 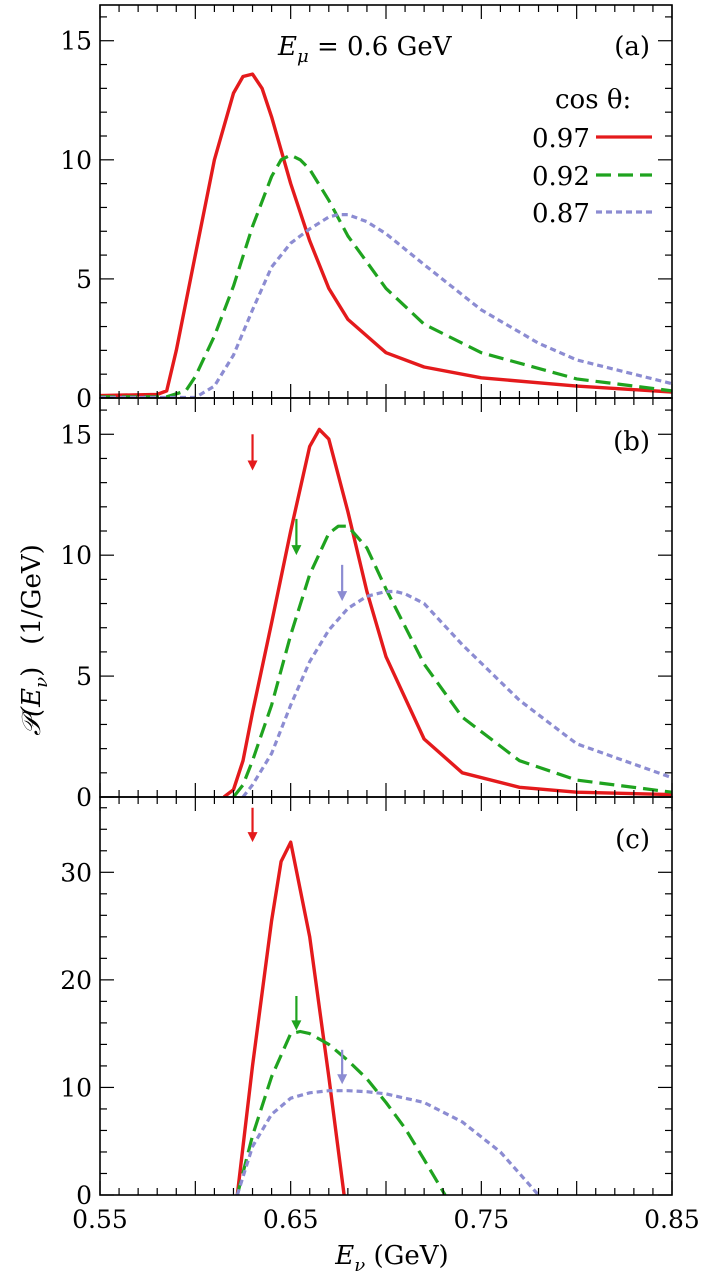 I want to click on legend-label-087: 0.87, so click(x=561, y=214).